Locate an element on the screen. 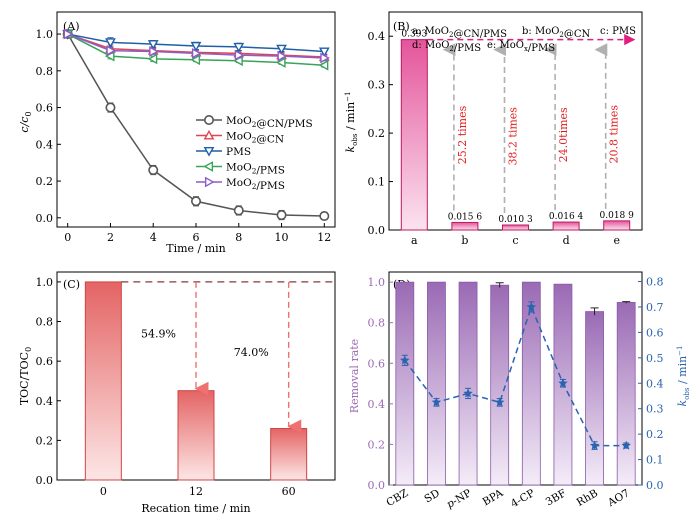  panel-d-y-tick-label: 0.4 is located at coordinates (377, 404).